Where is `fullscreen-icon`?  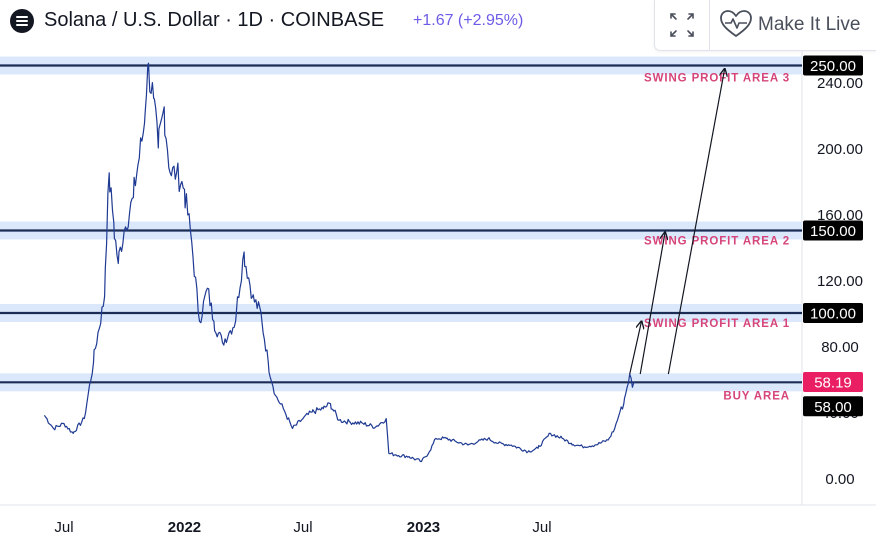 fullscreen-icon is located at coordinates (682, 25).